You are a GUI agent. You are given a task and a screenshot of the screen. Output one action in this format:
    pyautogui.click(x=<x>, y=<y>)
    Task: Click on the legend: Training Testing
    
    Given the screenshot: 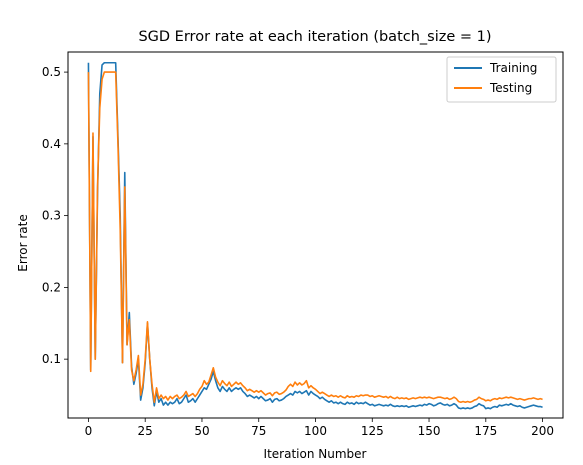 What is the action you would take?
    pyautogui.click(x=501, y=79)
    